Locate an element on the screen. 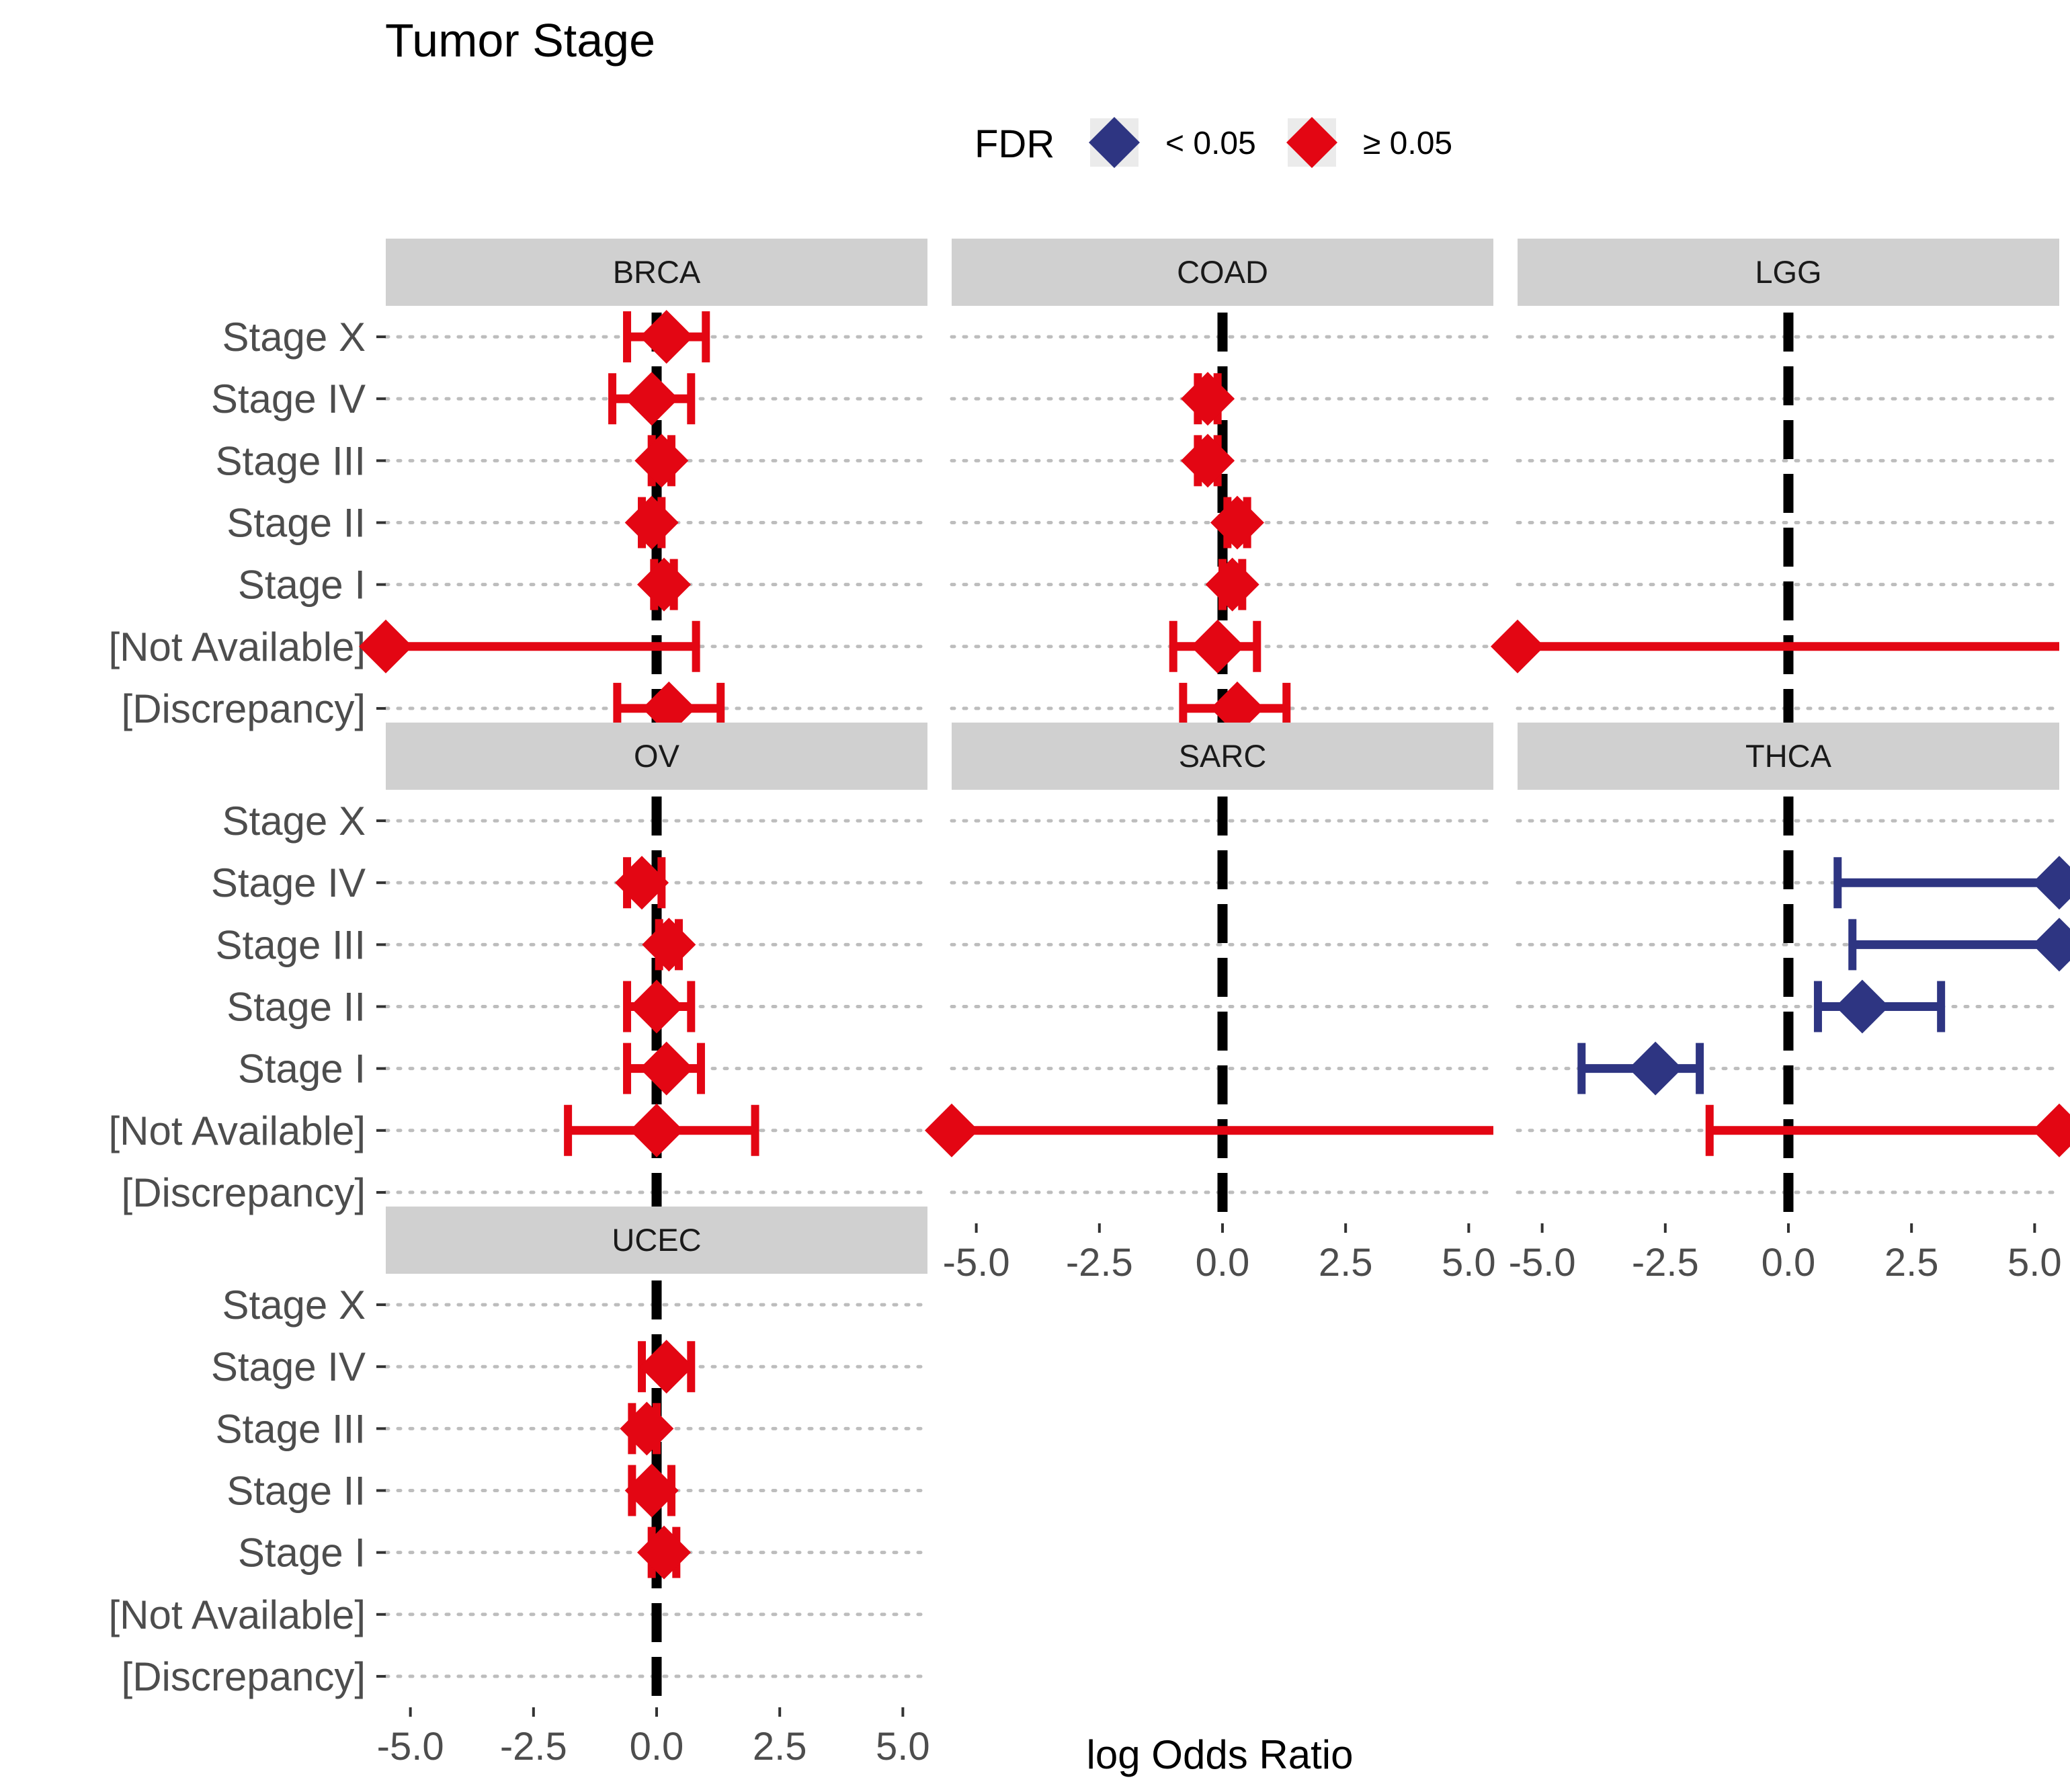  strip-coad is located at coordinates (1222, 272).